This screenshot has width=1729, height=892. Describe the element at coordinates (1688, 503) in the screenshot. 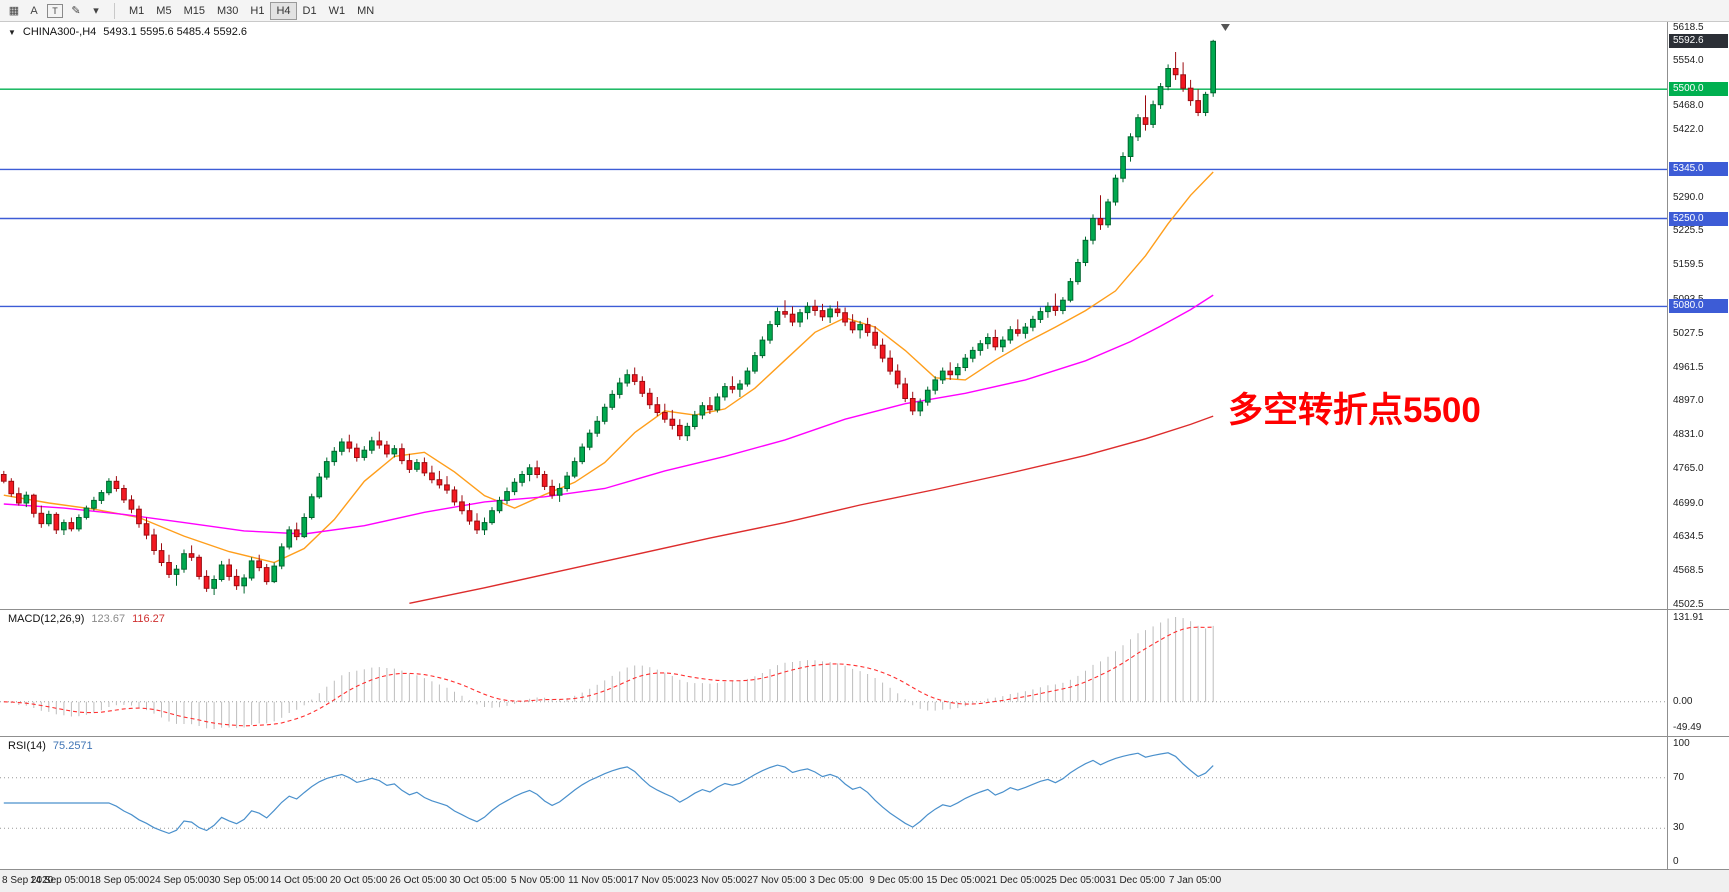

I see `price-axis-label: 4699.0` at that location.